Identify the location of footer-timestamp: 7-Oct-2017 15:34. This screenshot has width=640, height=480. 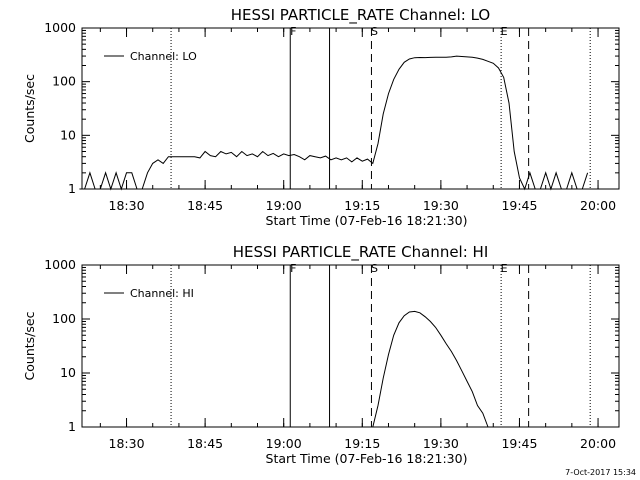
(600, 472).